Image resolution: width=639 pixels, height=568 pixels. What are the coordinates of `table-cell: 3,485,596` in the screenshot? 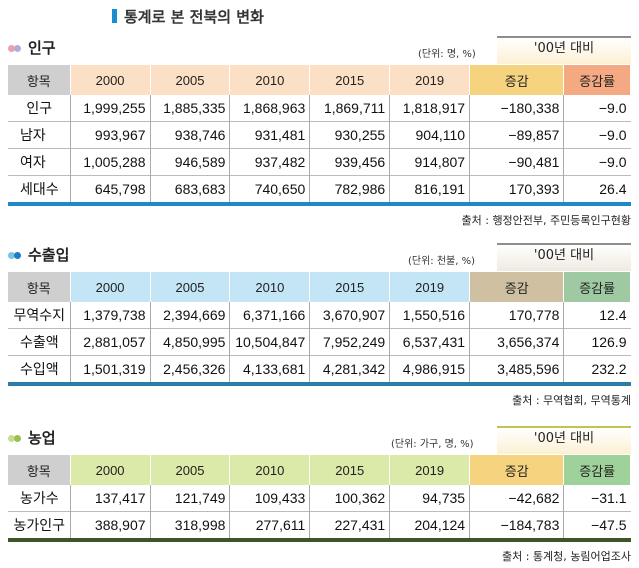 It's located at (517, 368).